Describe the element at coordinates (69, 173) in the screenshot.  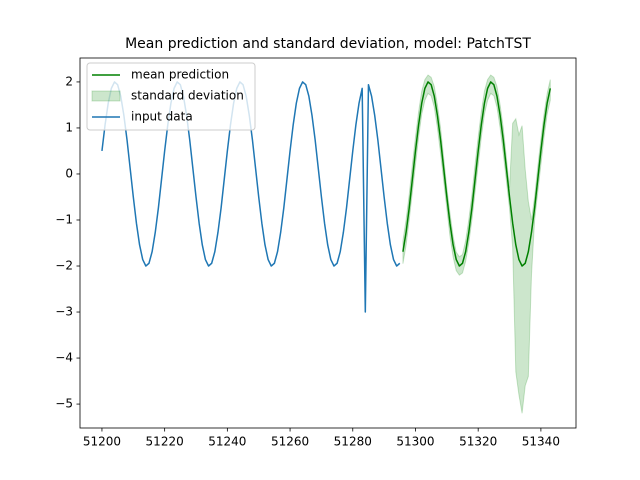
I see `y-tick-label: 0` at that location.